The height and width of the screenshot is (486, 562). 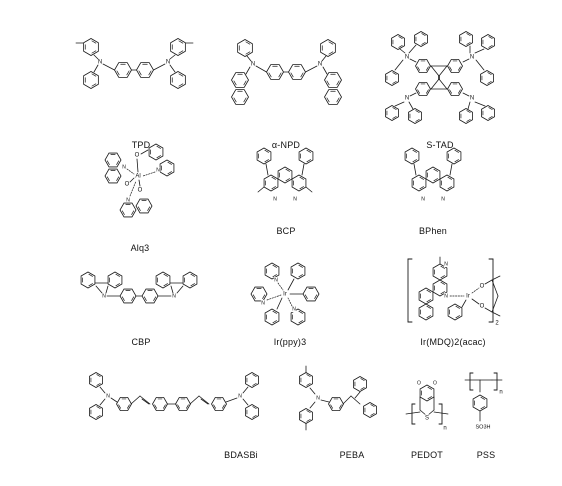 What do you see at coordinates (137, 177) in the screenshot?
I see `aluminum-atom: Al` at bounding box center [137, 177].